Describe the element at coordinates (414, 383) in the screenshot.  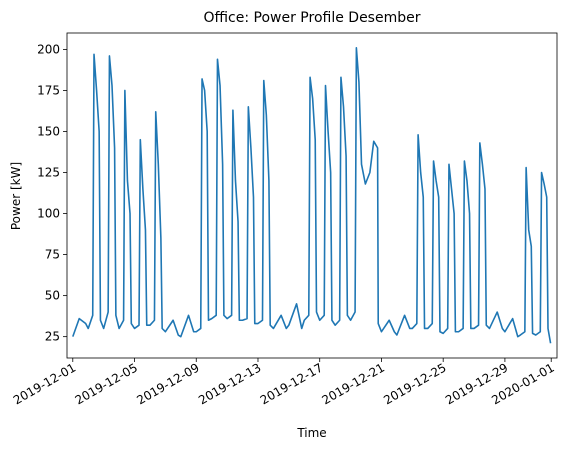
I see `x-tick-label: 2019-12-25` at that location.